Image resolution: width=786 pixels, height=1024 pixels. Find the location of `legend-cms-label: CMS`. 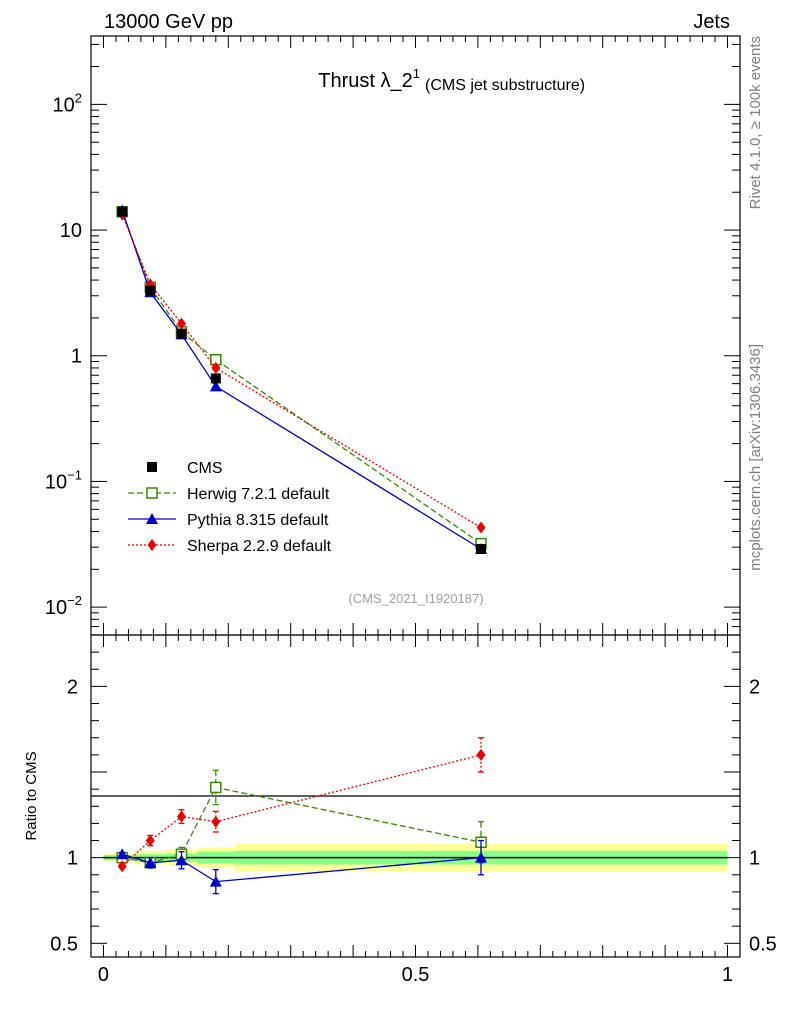

legend-cms-label: CMS is located at coordinates (205, 468).